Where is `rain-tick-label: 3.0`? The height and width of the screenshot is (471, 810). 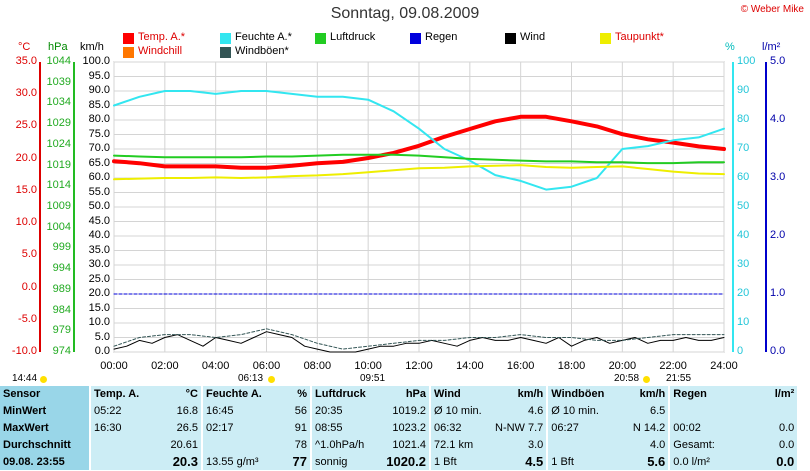
rain-tick-label: 3.0 is located at coordinates (778, 177).